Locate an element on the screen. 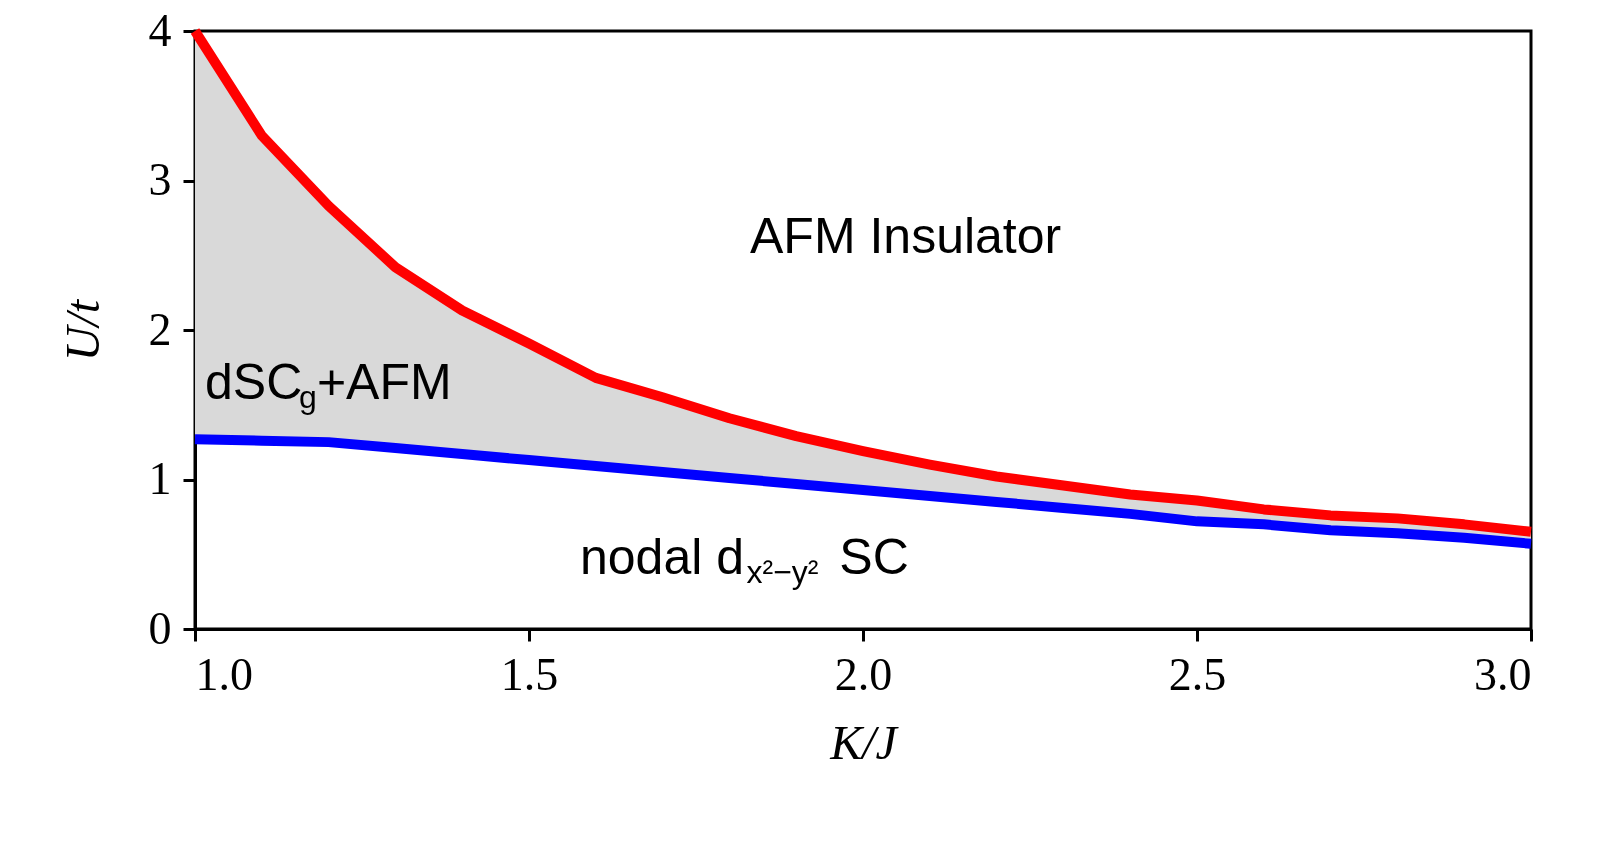 The image size is (1597, 846). x-tick-label: 2.5 is located at coordinates (1197, 674).